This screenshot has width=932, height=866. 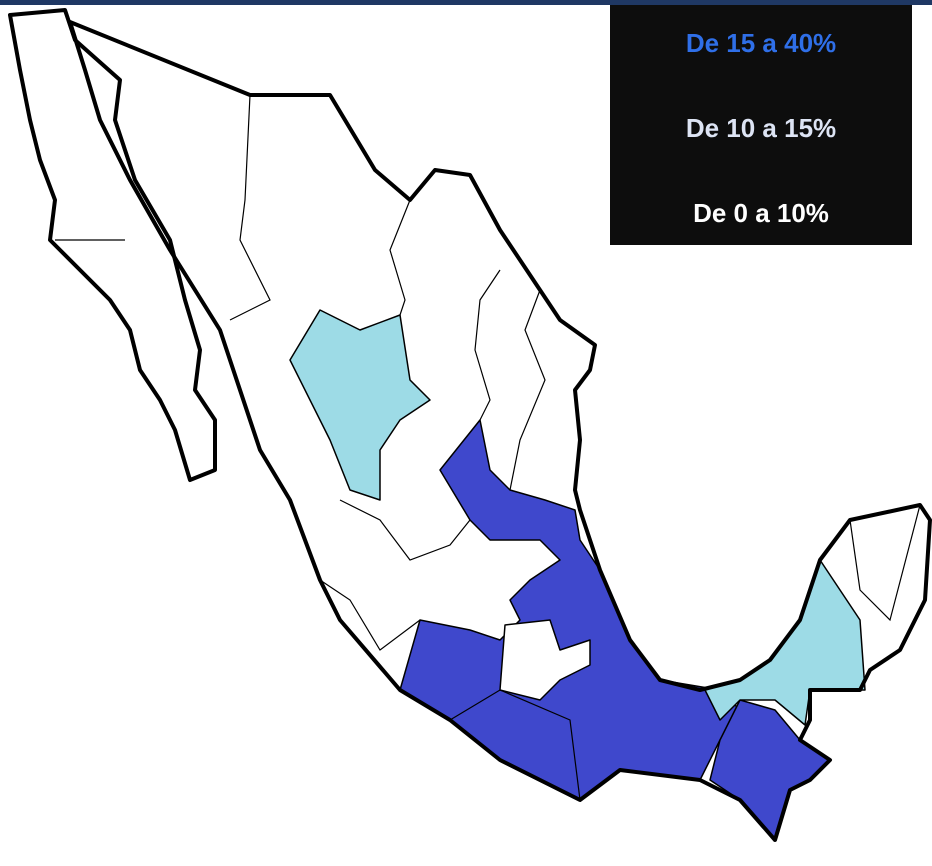 I want to click on legend-entry: De 0 a 10%, so click(x=761, y=213).